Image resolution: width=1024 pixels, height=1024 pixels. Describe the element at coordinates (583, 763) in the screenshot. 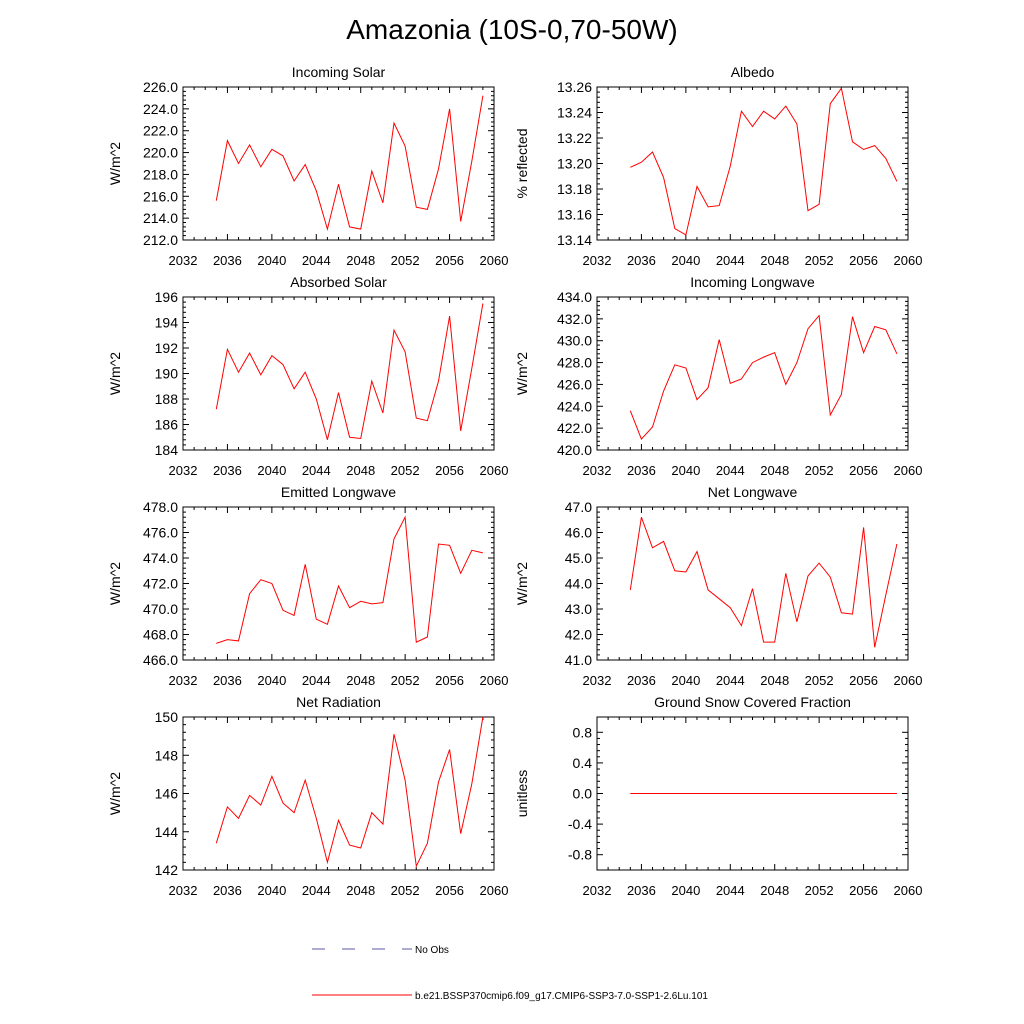

I see `y-tick-label: 0.4` at that location.